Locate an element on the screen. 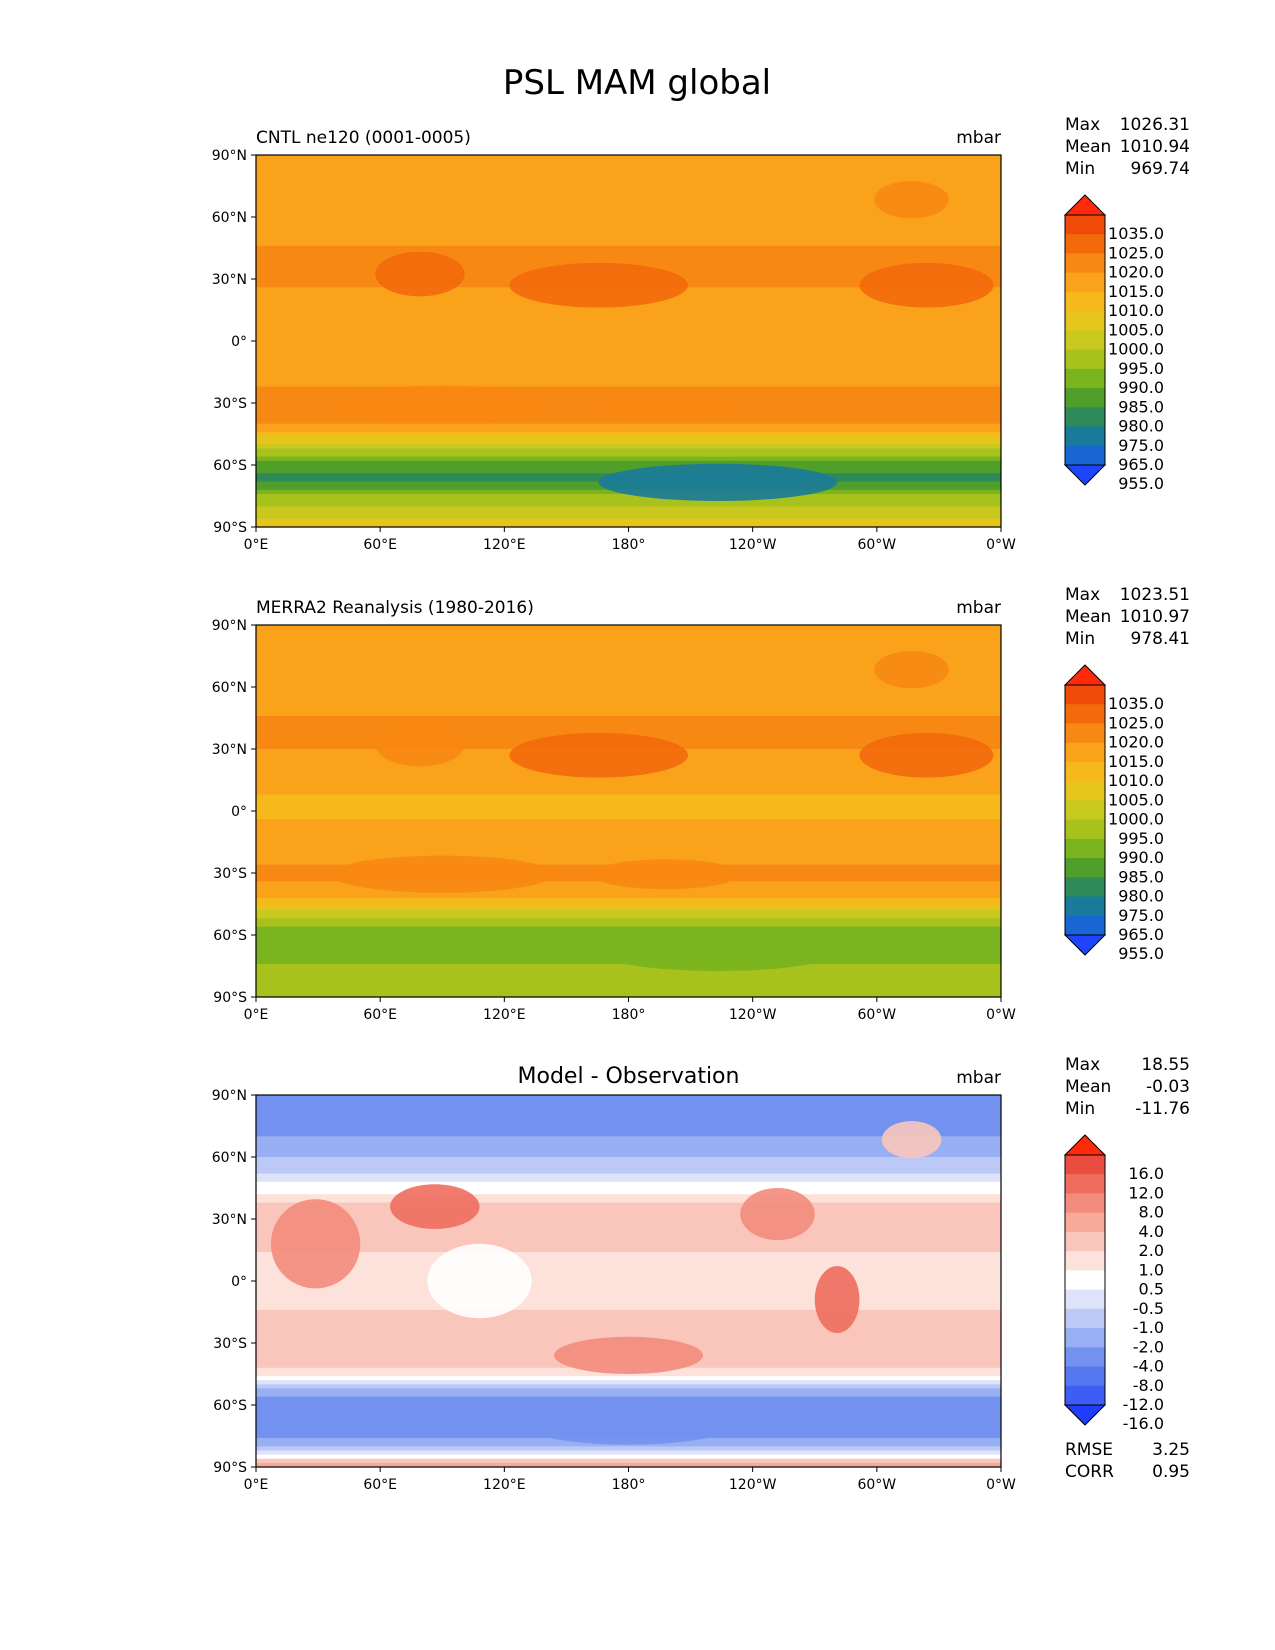 The image size is (1275, 1650). colorbar-label: 985.0 is located at coordinates (1141, 406).